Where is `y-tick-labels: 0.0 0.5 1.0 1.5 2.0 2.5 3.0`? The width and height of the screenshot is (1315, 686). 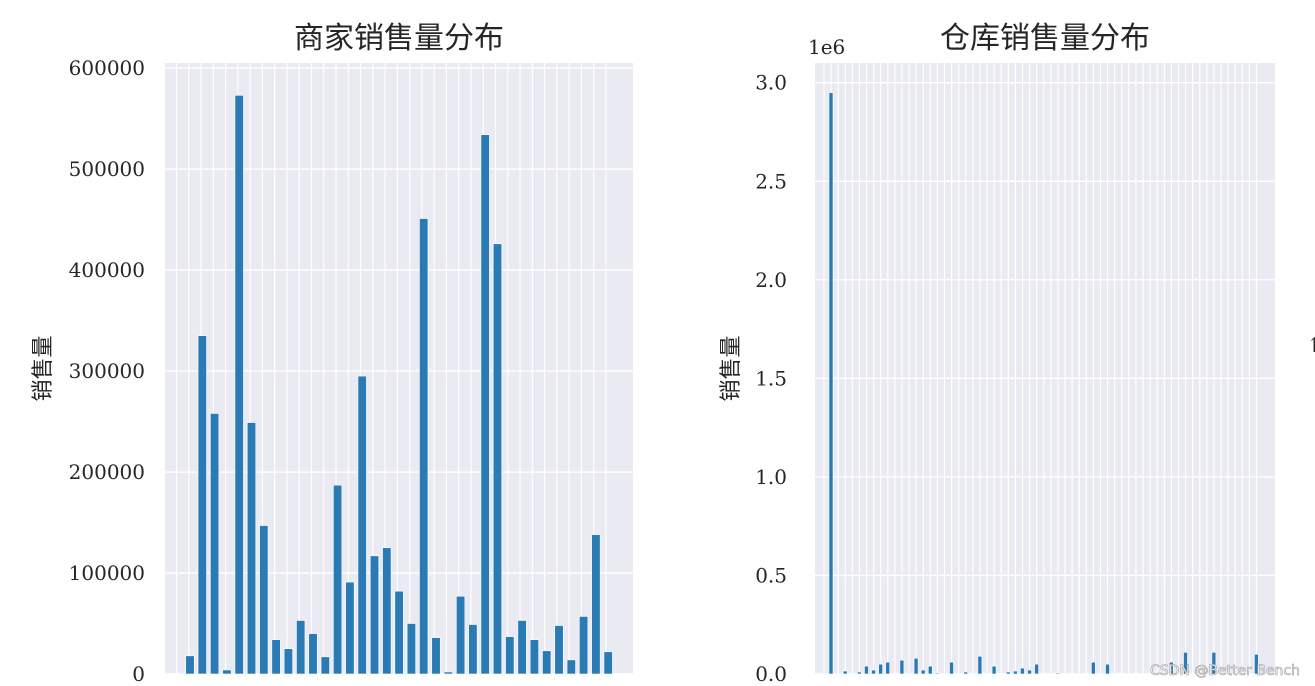
y-tick-labels: 0.0 0.5 1.0 1.5 2.0 2.5 3.0 is located at coordinates (771, 378).